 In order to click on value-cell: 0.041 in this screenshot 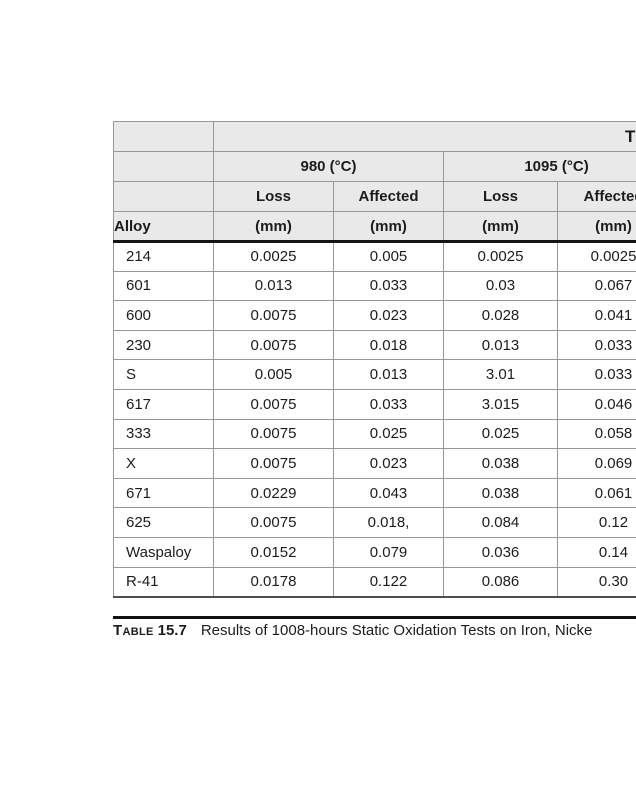, I will do `click(596, 315)`.